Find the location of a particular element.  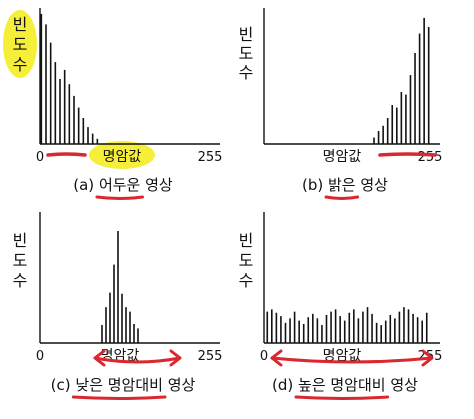

panel-caption: (a) 어두운 영상 is located at coordinates (123, 185).